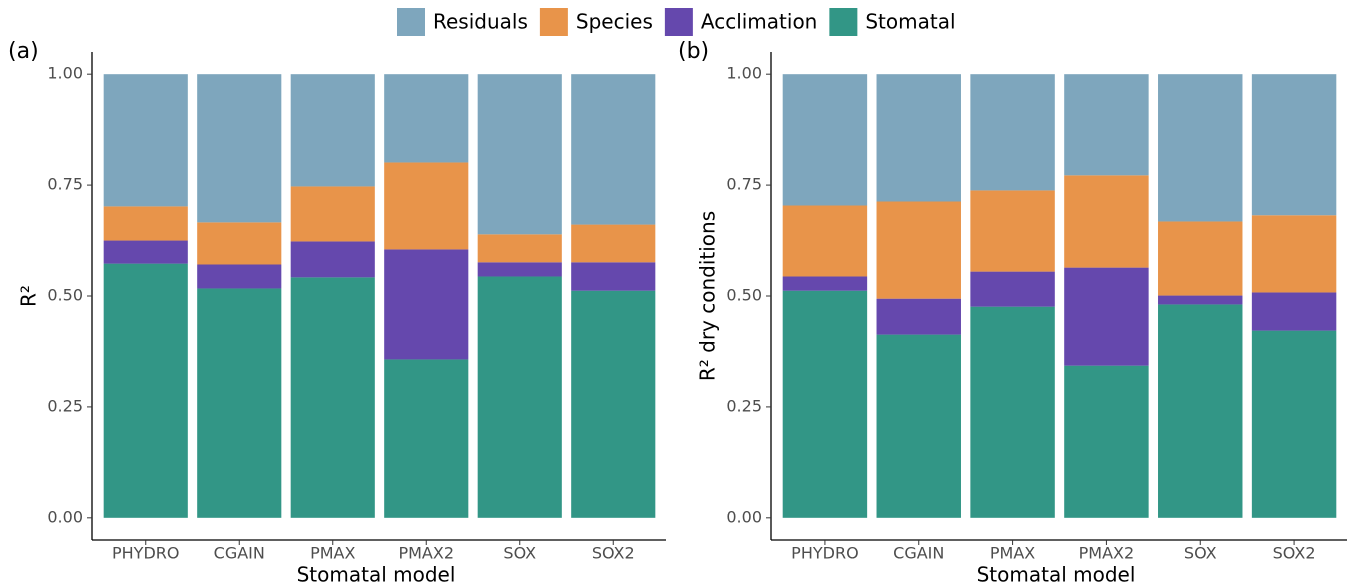 This screenshot has width=1352, height=587. I want to click on legend-label: Species, so click(614, 22).